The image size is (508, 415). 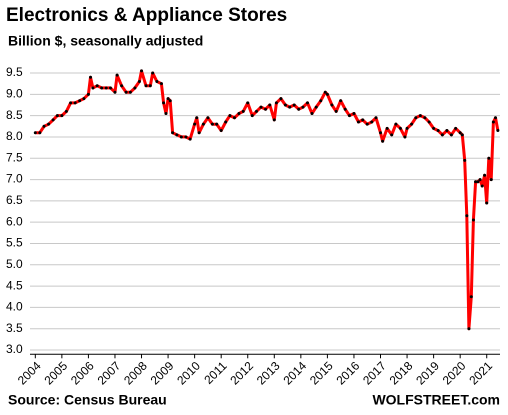 I want to click on y-tick-label: 9.0, so click(x=14, y=94).